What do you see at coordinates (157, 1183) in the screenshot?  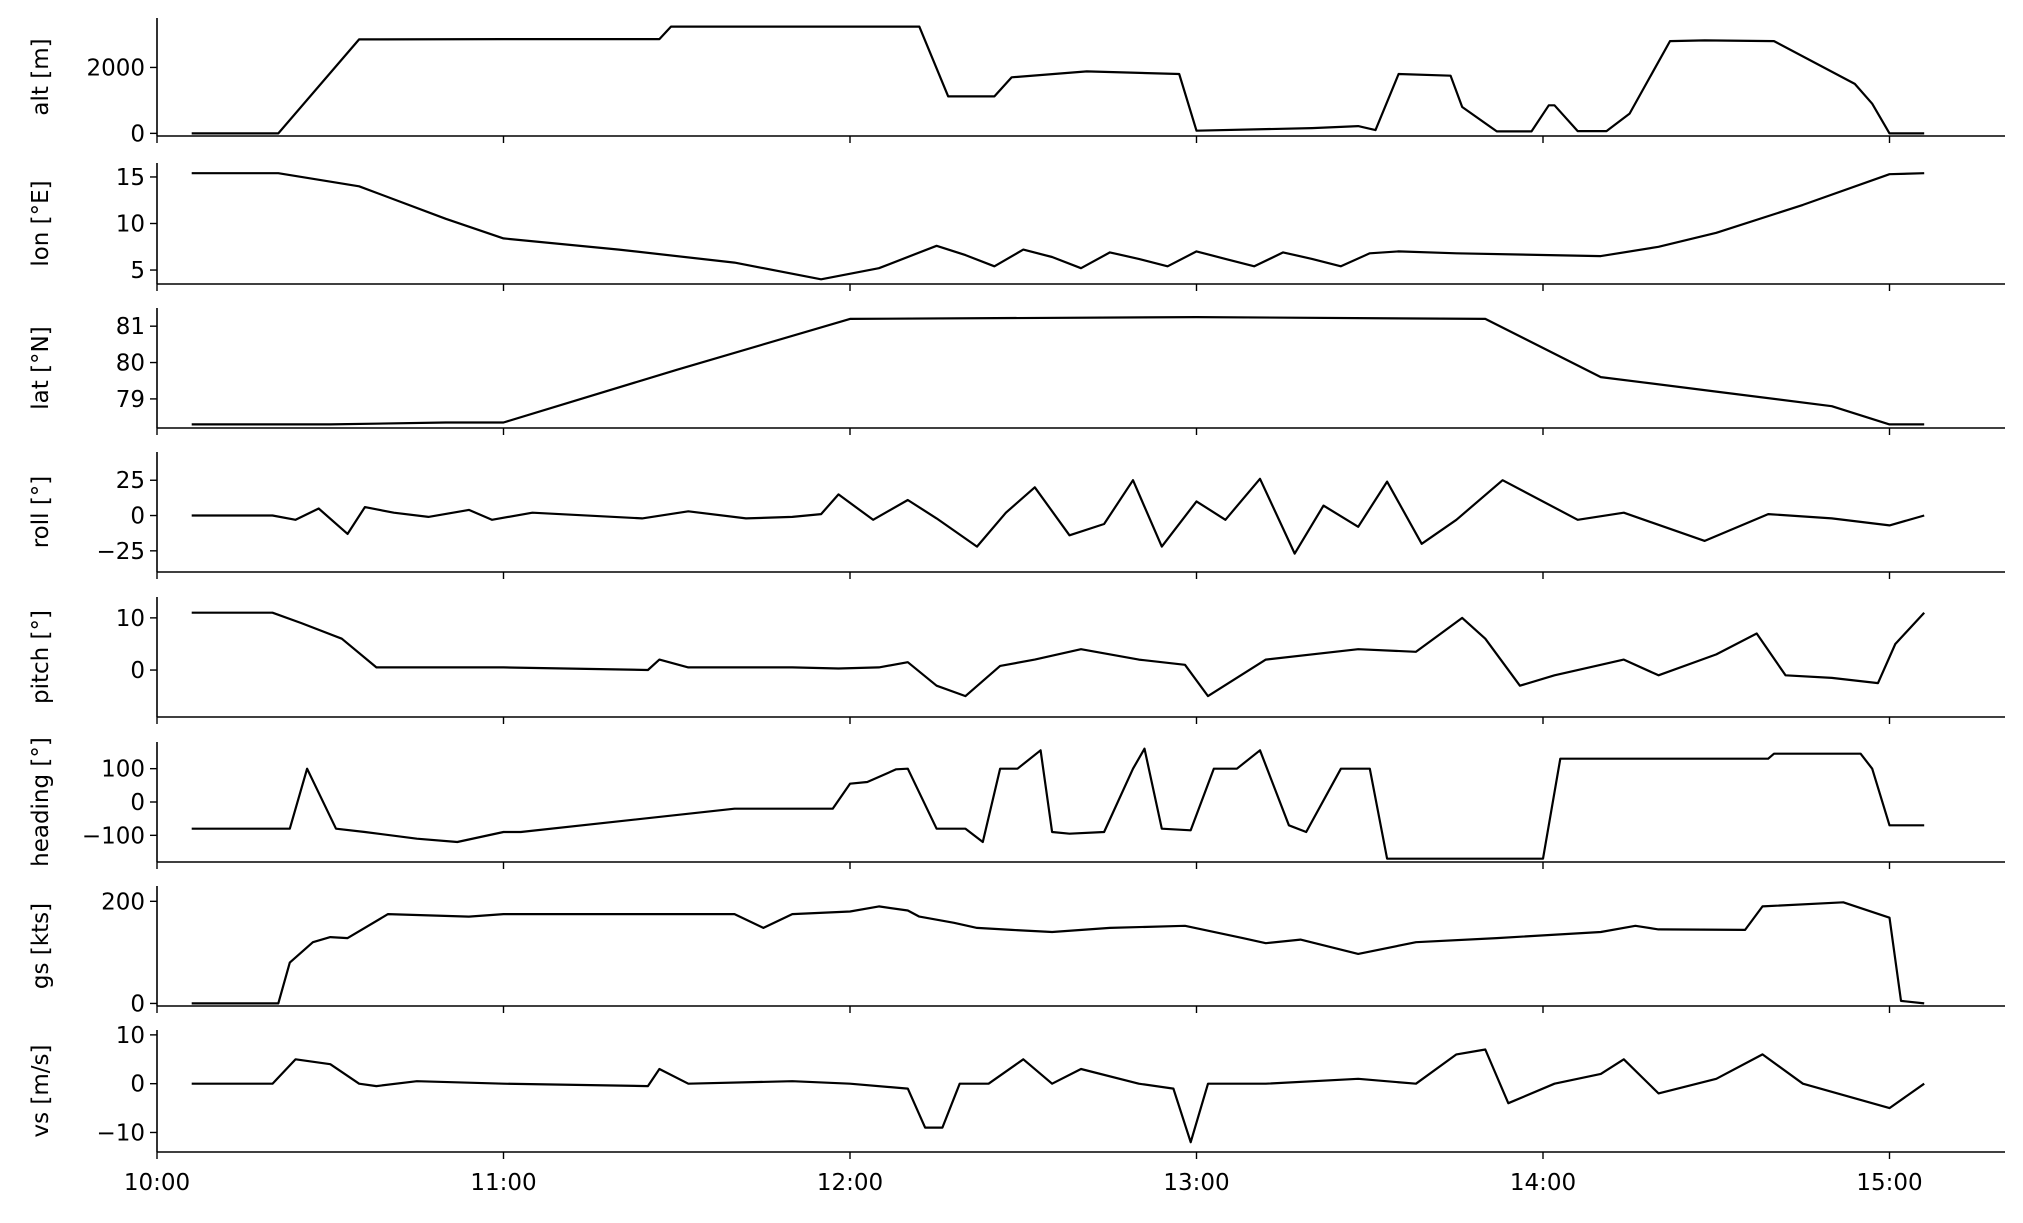 I see `x-tick-label: 10:00` at bounding box center [157, 1183].